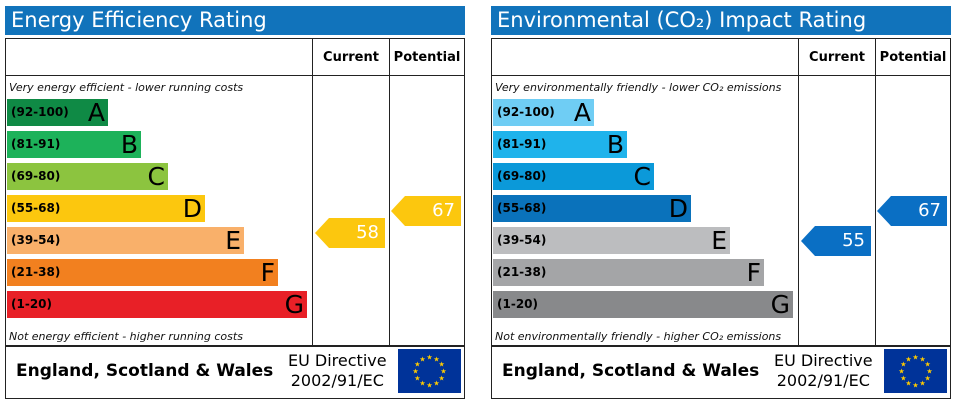 The width and height of the screenshot is (957, 404). Describe the element at coordinates (367, 232) in the screenshot. I see `current-rating-value: 58` at that location.